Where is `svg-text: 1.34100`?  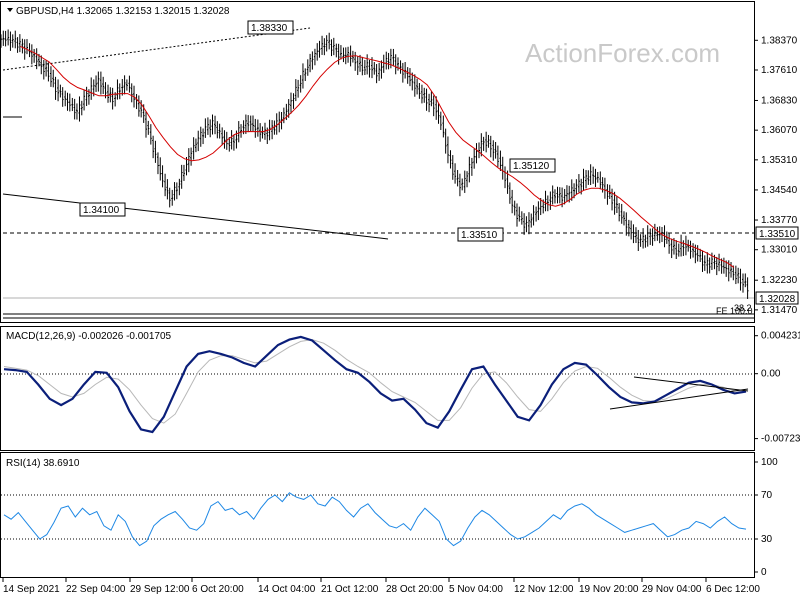 svg-text: 1.34100 is located at coordinates (101, 210).